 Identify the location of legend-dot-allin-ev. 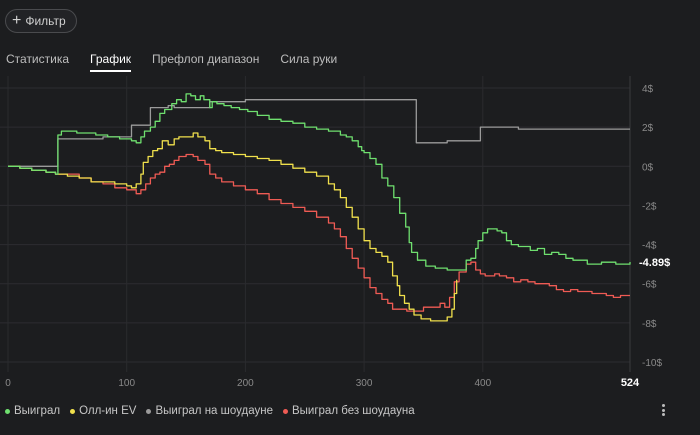
(73, 411).